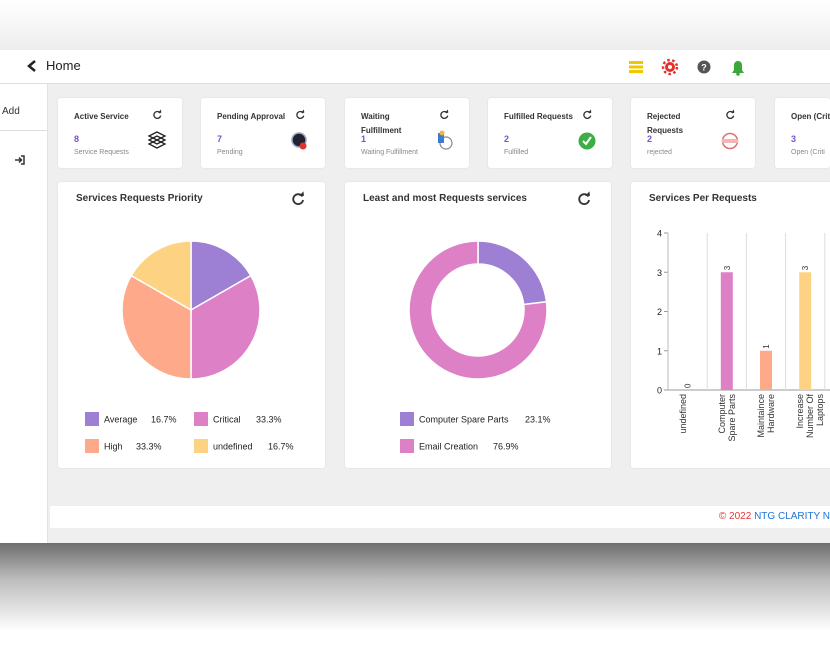 Image resolution: width=830 pixels, height=647 pixels. Describe the element at coordinates (659, 152) in the screenshot. I see `card-label: rejected` at that location.